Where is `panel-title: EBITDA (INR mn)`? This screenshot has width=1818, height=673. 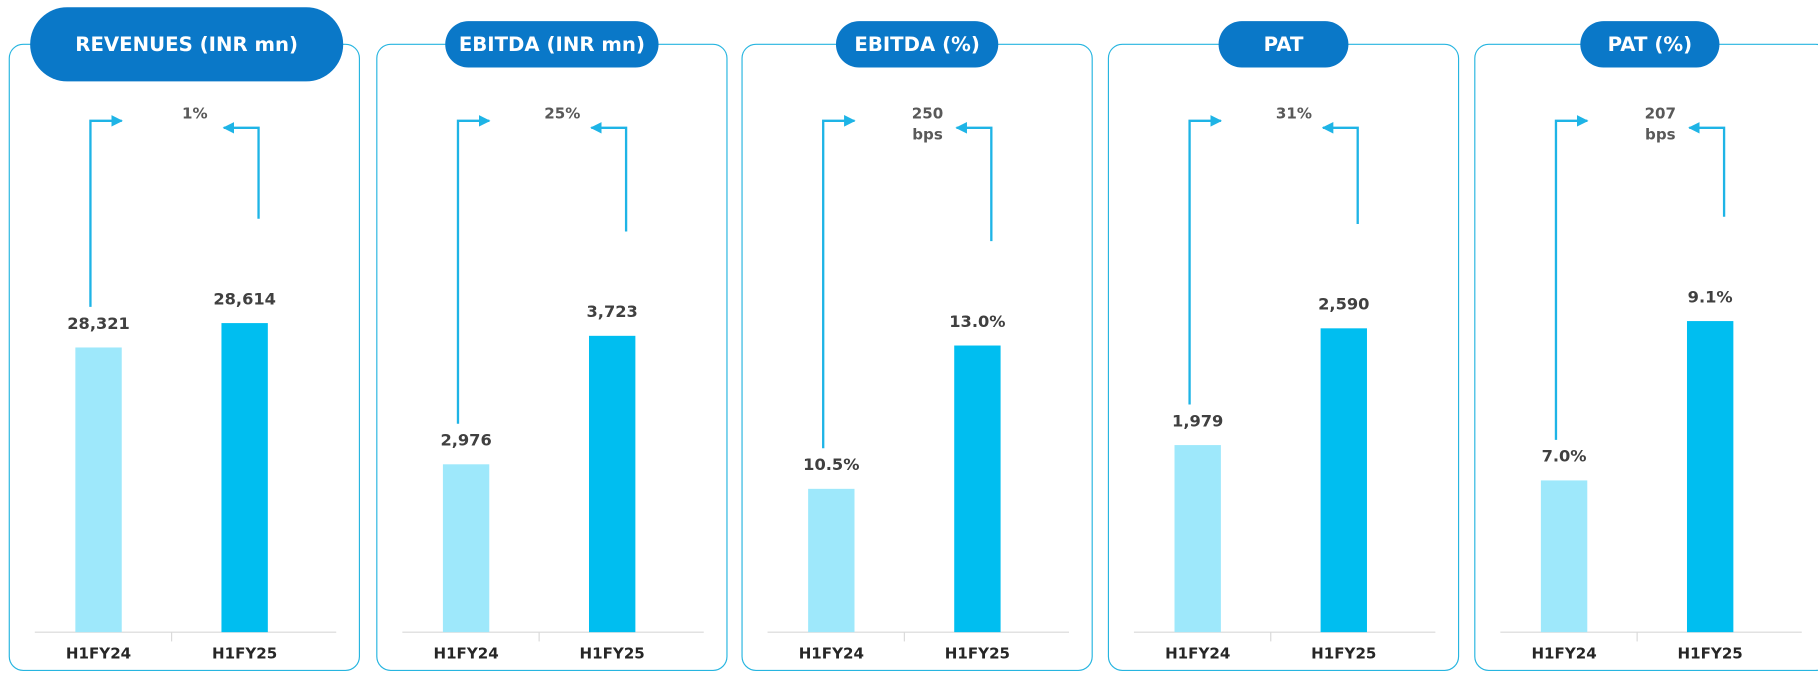
panel-title: EBITDA (INR mn) is located at coordinates (552, 44).